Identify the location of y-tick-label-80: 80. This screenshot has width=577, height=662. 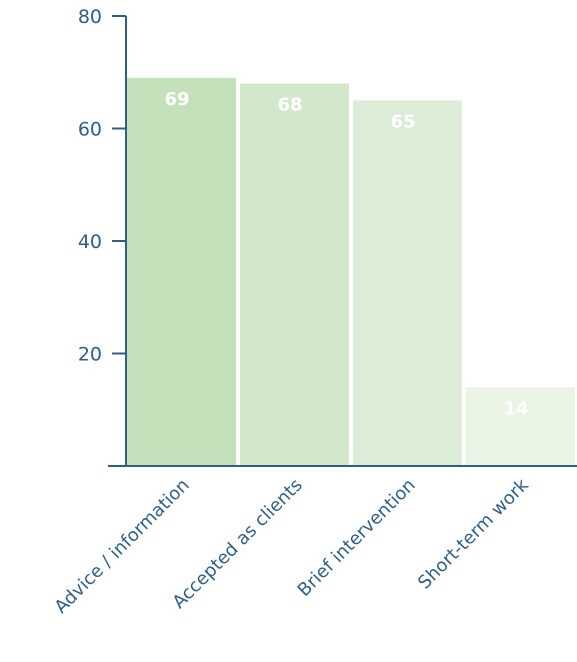
(90, 17).